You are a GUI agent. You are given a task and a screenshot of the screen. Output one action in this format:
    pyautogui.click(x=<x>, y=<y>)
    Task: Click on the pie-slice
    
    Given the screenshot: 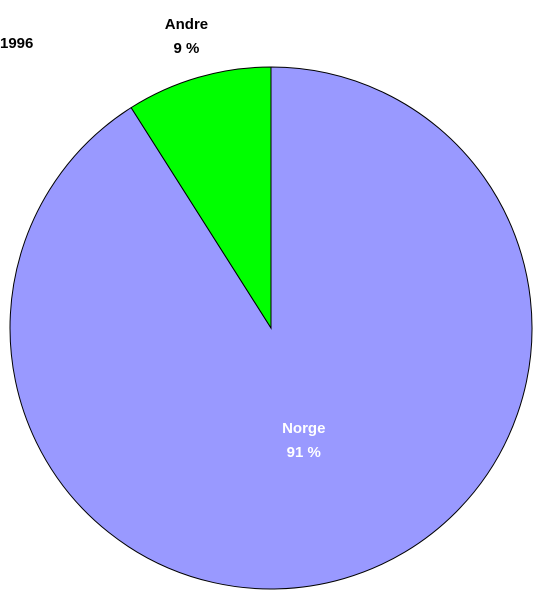 What is the action you would take?
    pyautogui.click(x=201, y=198)
    